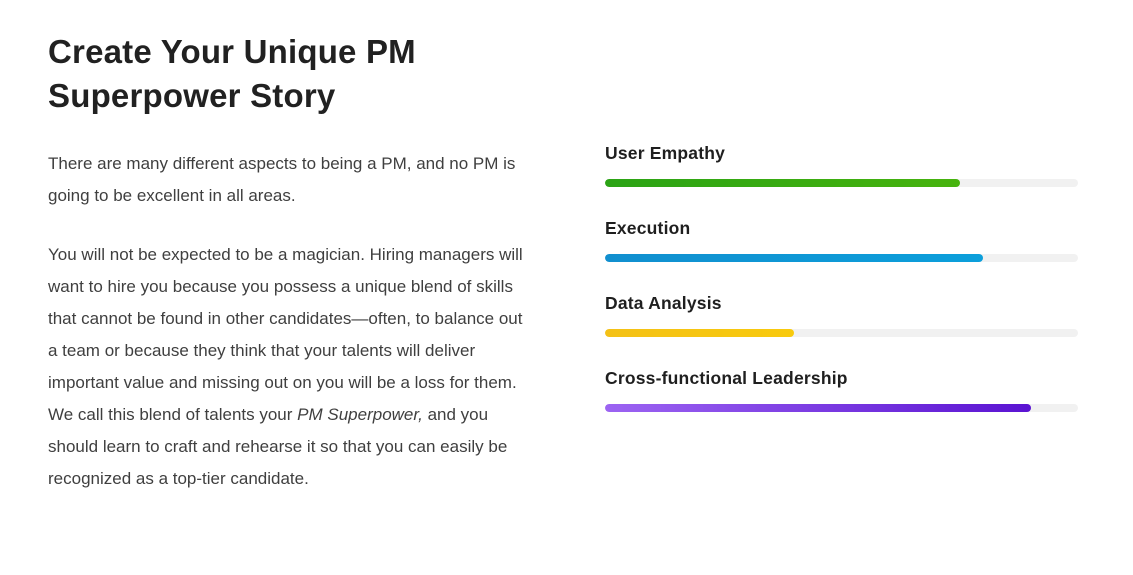  Describe the element at coordinates (726, 378) in the screenshot. I see `skill-label: Cross-functional Leadership` at that location.